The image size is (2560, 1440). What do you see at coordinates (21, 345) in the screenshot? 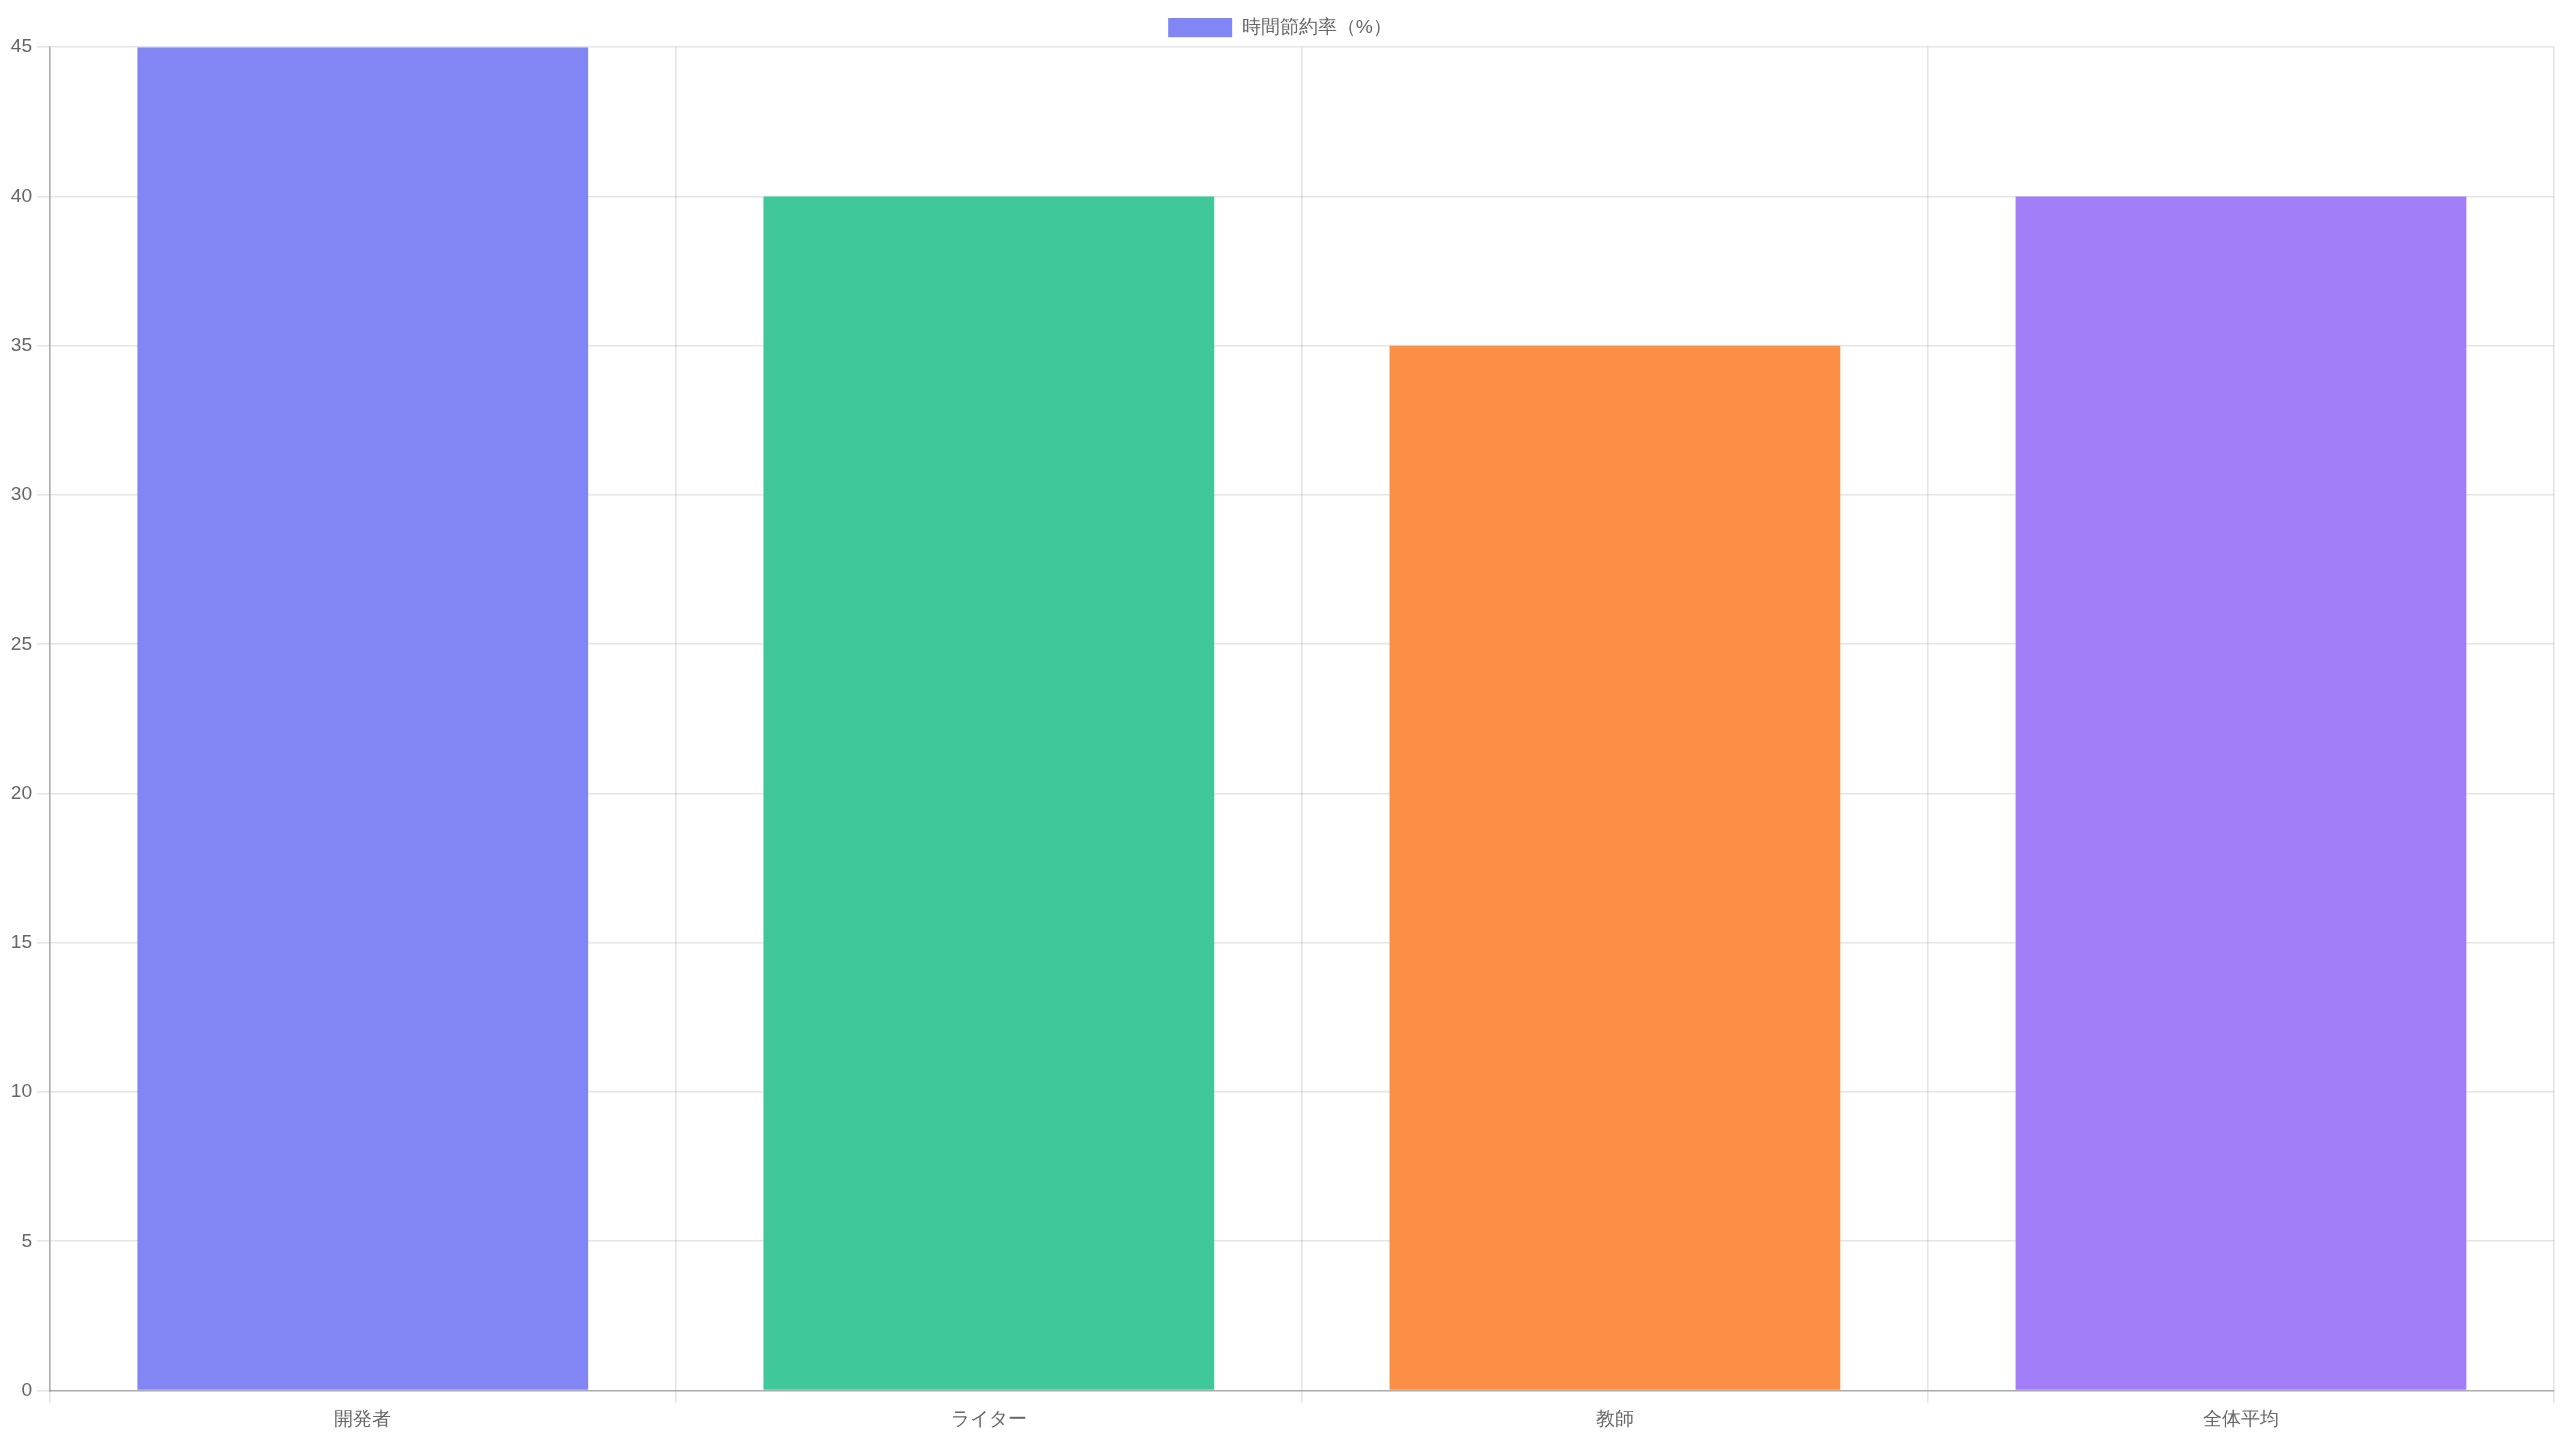
I see `y-tick-label: 35` at bounding box center [21, 345].